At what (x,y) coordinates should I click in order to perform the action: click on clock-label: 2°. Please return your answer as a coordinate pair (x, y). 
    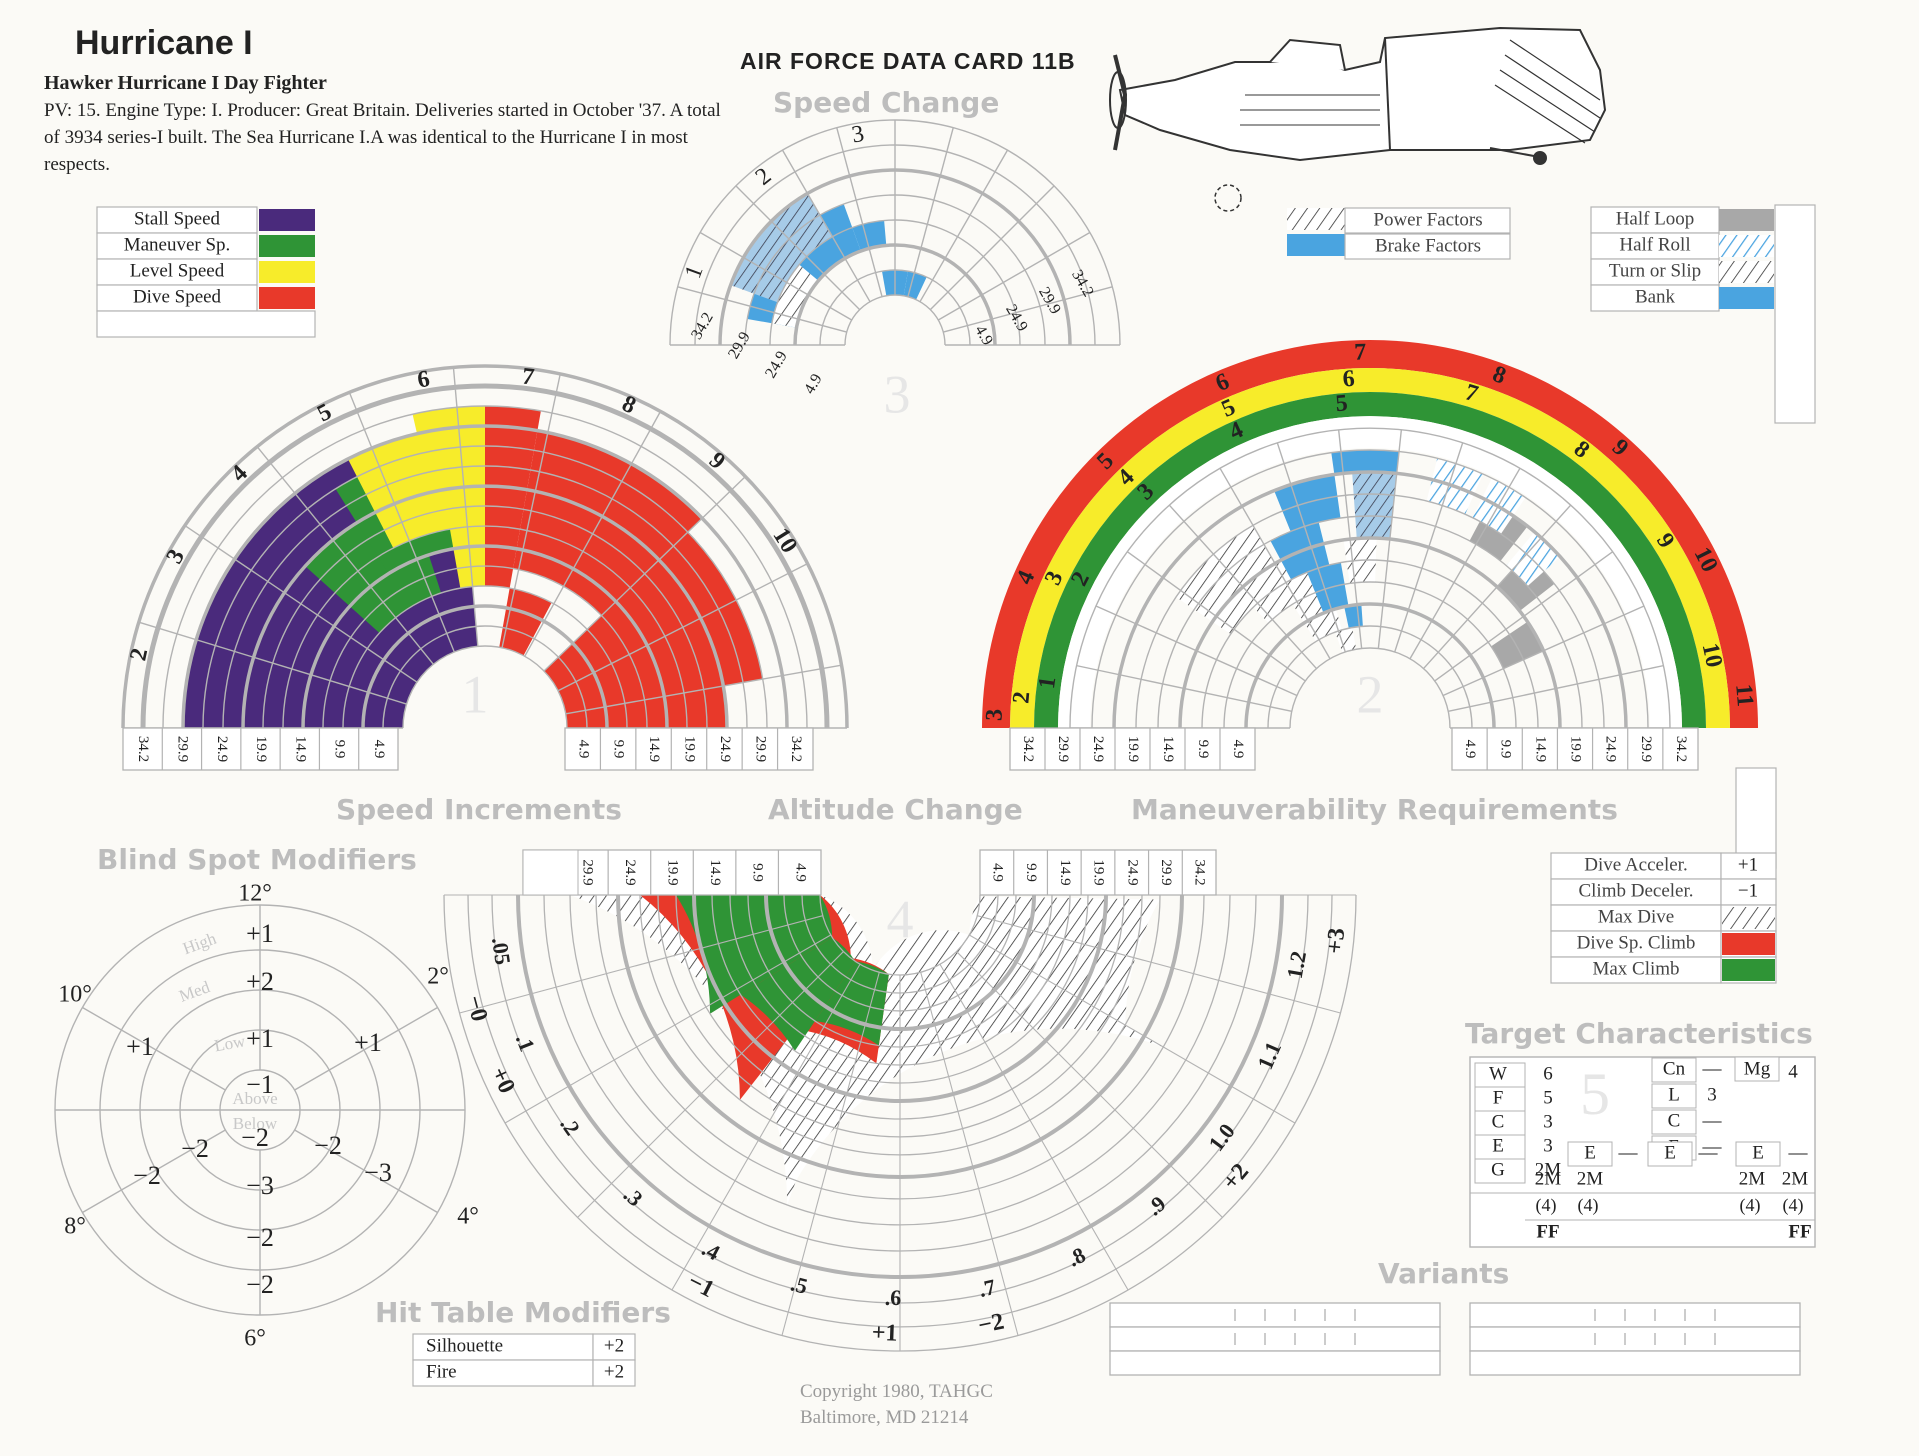
    Looking at the image, I should click on (438, 977).